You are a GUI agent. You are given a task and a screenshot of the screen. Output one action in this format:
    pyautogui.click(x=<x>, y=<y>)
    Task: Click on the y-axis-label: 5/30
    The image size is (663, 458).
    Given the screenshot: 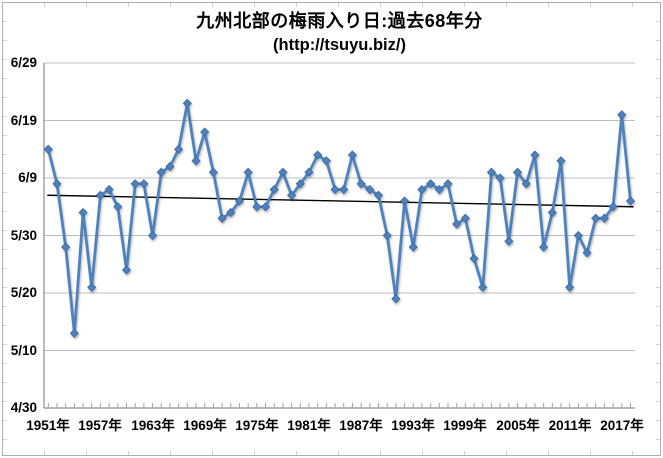 What is the action you would take?
    pyautogui.click(x=23, y=235)
    